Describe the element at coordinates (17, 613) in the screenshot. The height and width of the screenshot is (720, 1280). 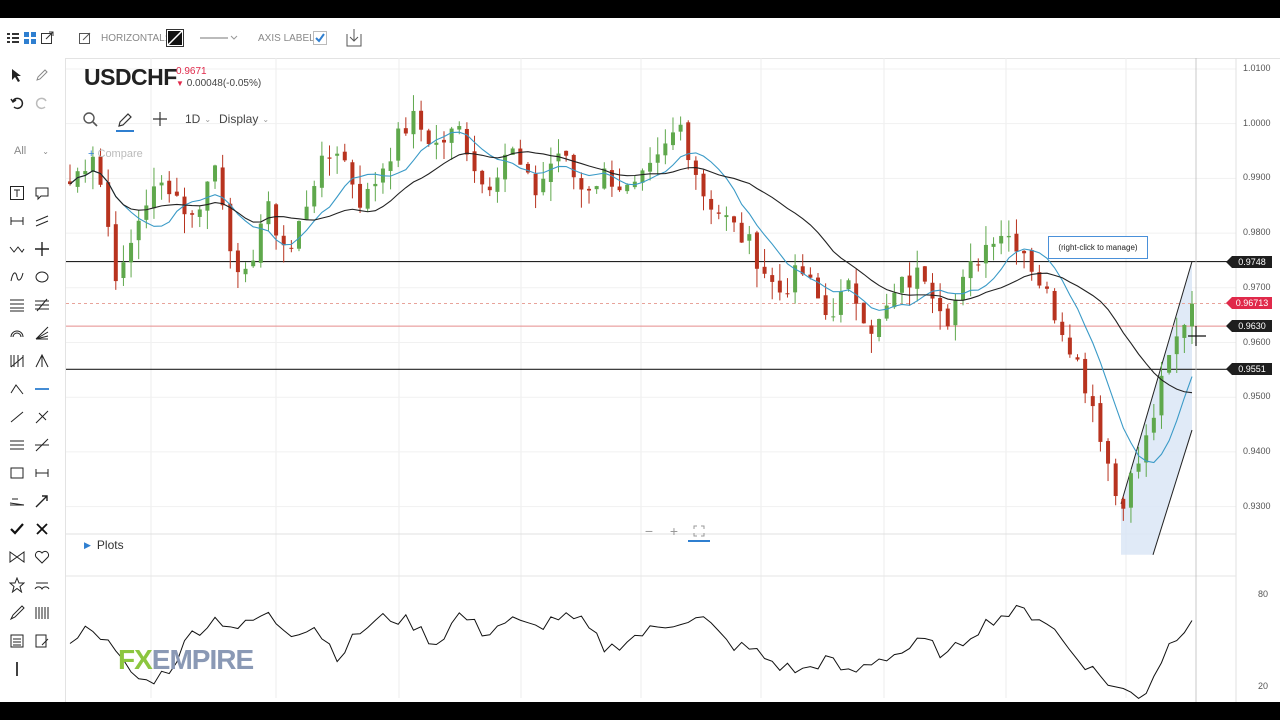
I see `brush-icon` at that location.